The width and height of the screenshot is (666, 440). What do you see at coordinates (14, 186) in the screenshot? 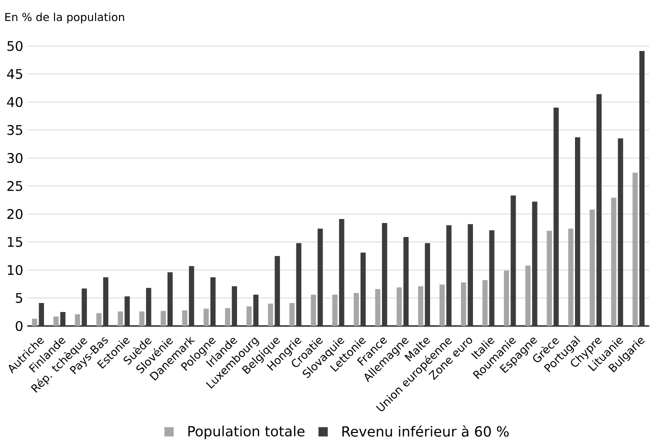
I see `y-tick-label: 25` at bounding box center [14, 186].